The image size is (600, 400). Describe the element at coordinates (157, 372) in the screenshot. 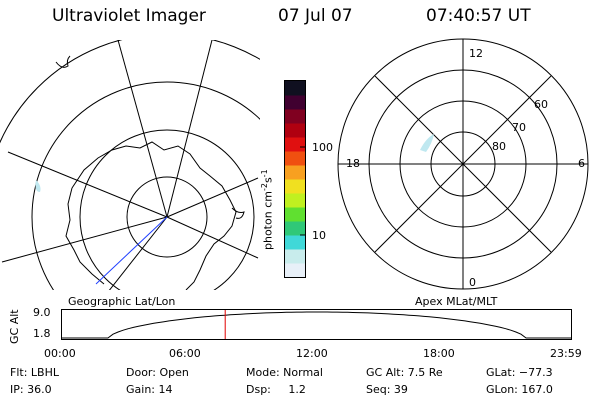

I see `door-info: Door: Open` at that location.